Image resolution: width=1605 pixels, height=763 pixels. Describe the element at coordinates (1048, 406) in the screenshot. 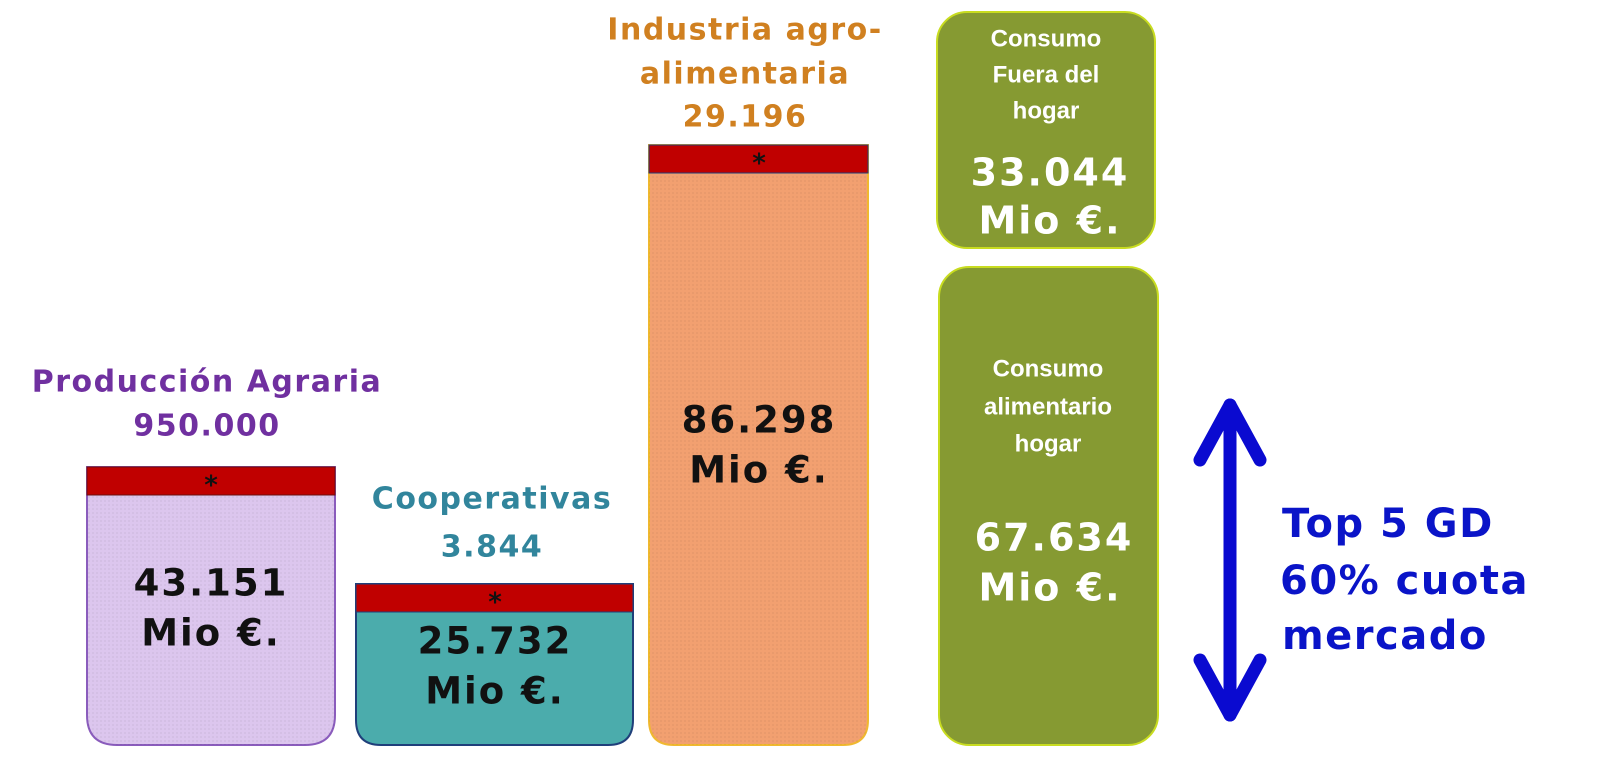

I see `consumption-title: alimentario` at that location.